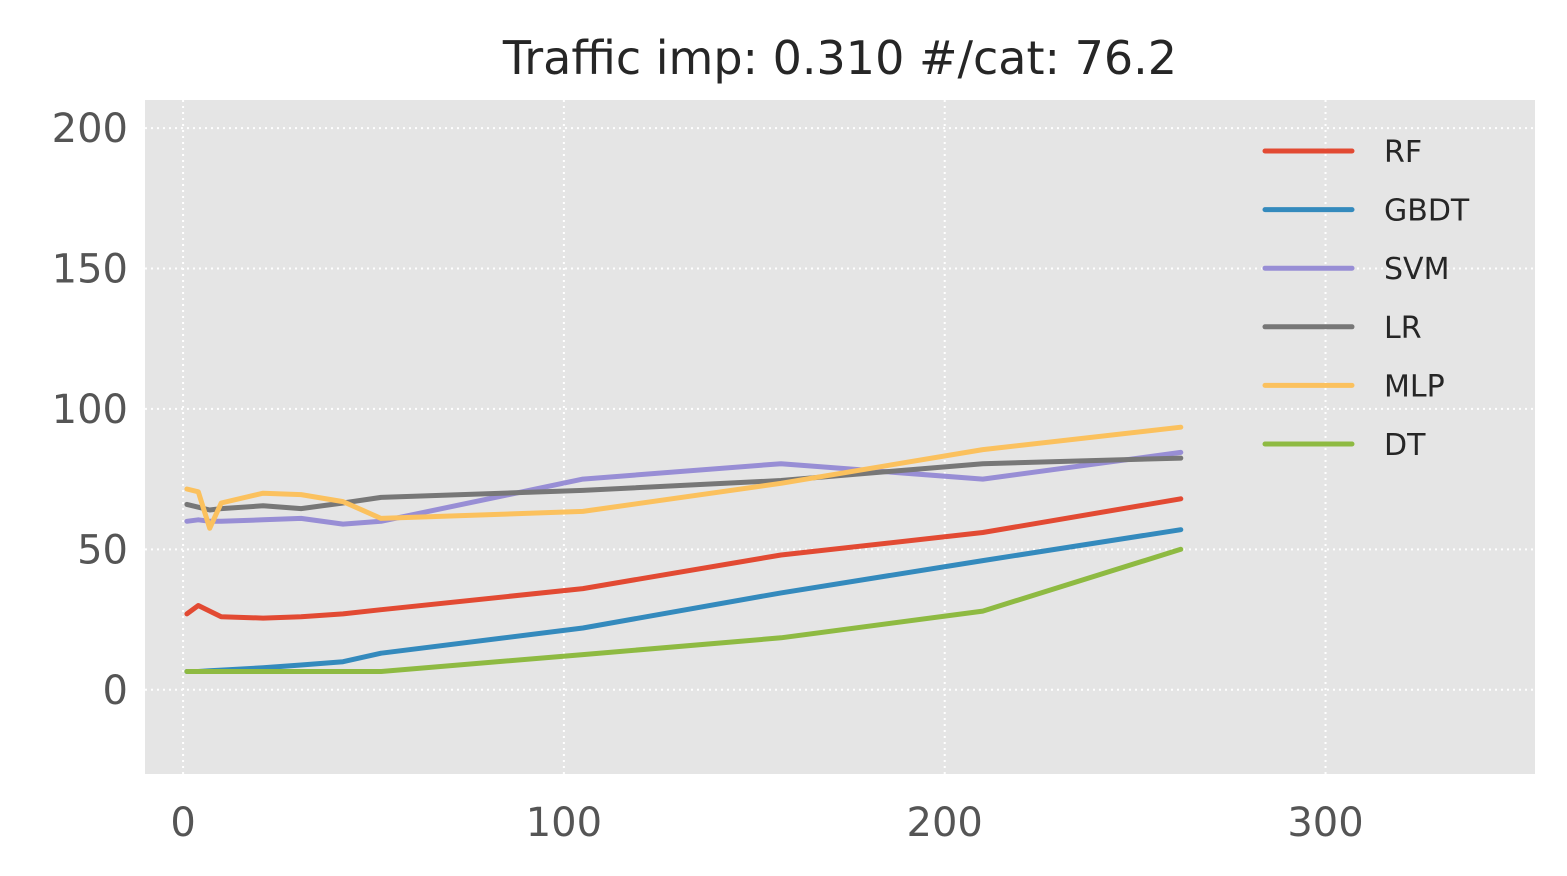  I want to click on y-tick-label: 200, so click(90, 129).